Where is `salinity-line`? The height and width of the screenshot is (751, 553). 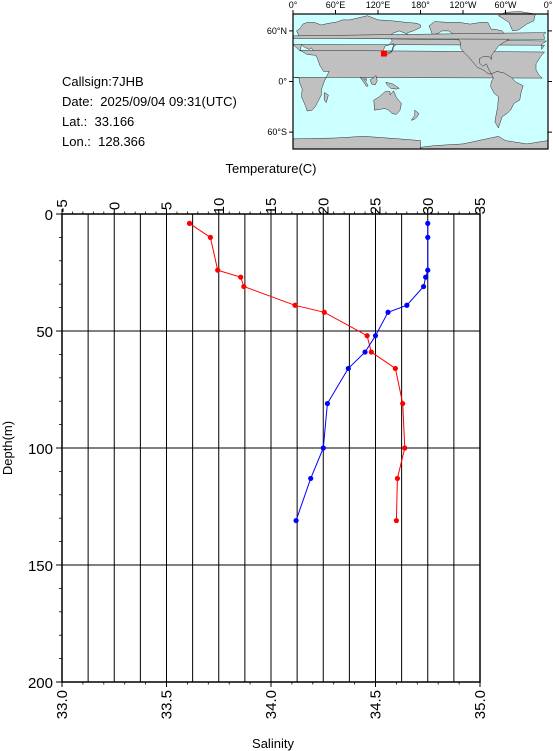 salinity-line is located at coordinates (362, 372).